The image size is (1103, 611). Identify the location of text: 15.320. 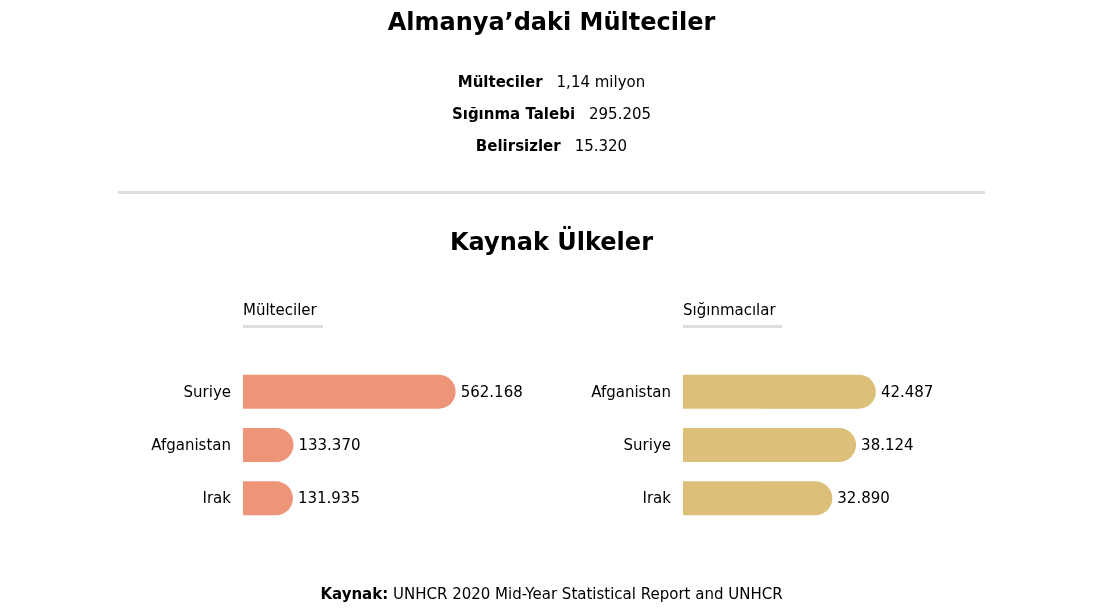
(601, 146).